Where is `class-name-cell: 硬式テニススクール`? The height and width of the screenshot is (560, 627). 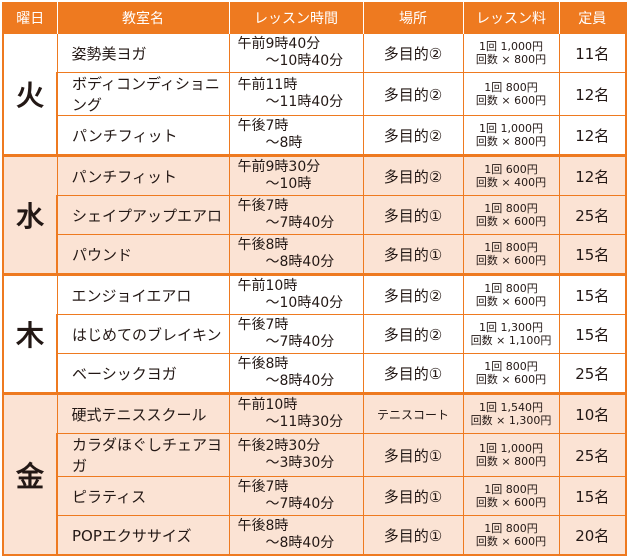 class-name-cell: 硬式テニススクール is located at coordinates (143, 413).